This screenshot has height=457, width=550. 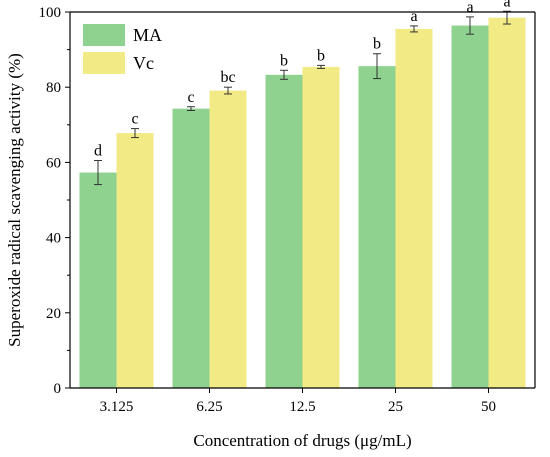 I want to click on y-tick-label-60: 60, so click(x=53, y=163).